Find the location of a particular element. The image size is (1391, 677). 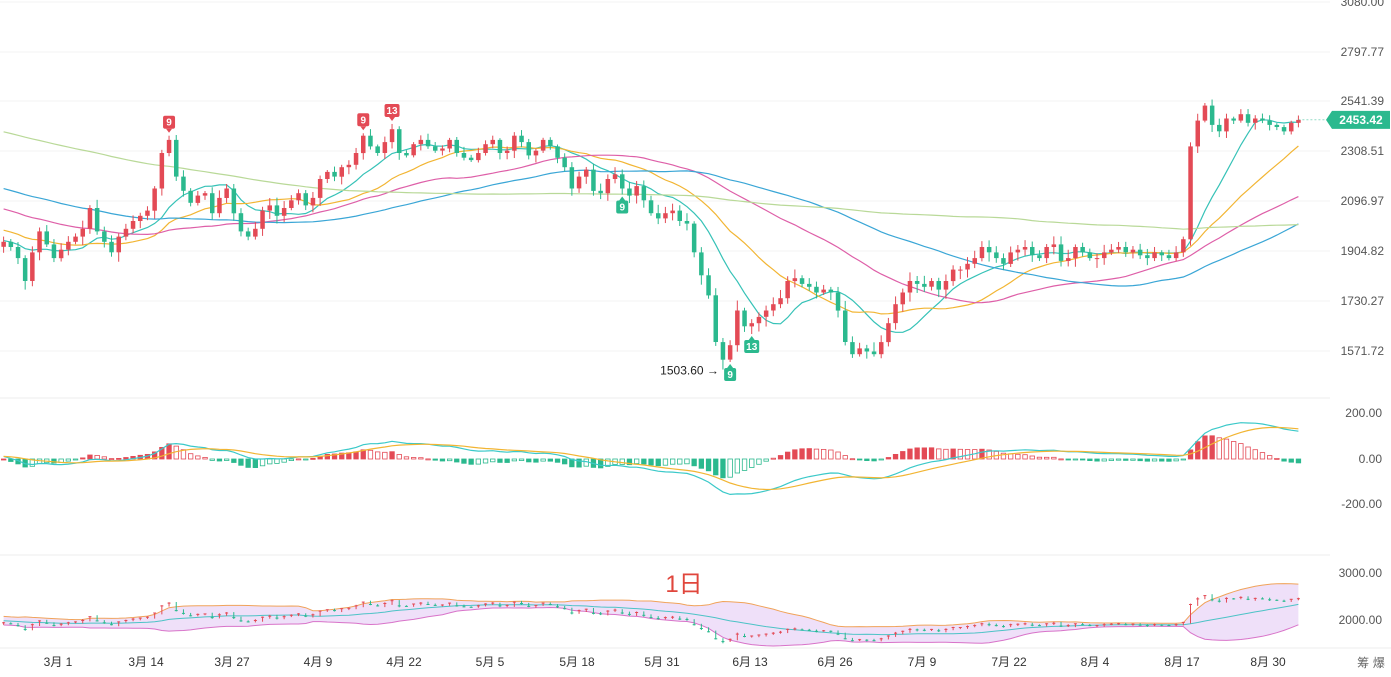

price-axis-label: 2541.39 is located at coordinates (1363, 101).